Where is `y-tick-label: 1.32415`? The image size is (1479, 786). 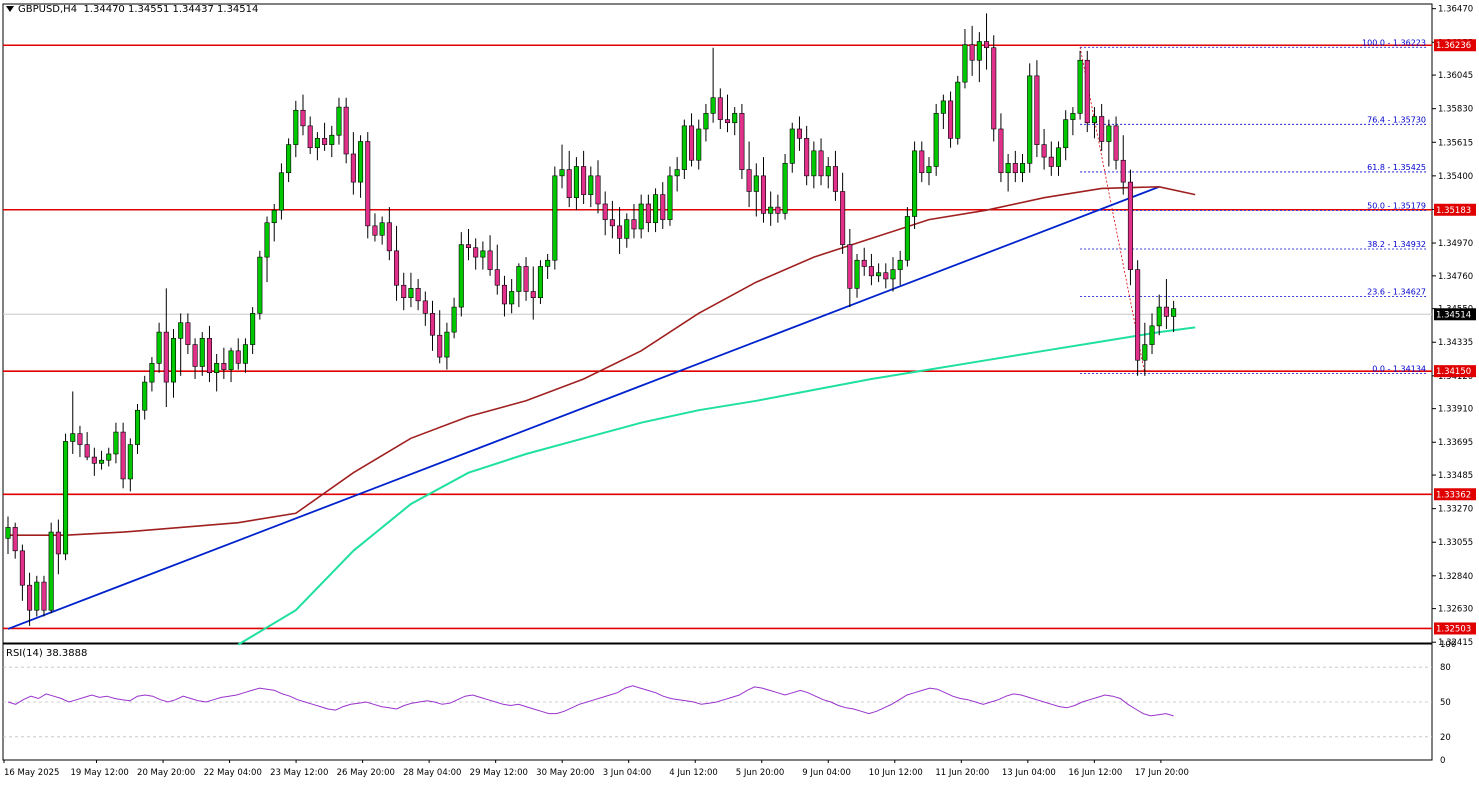
y-tick-label: 1.32415 is located at coordinates (1455, 643).